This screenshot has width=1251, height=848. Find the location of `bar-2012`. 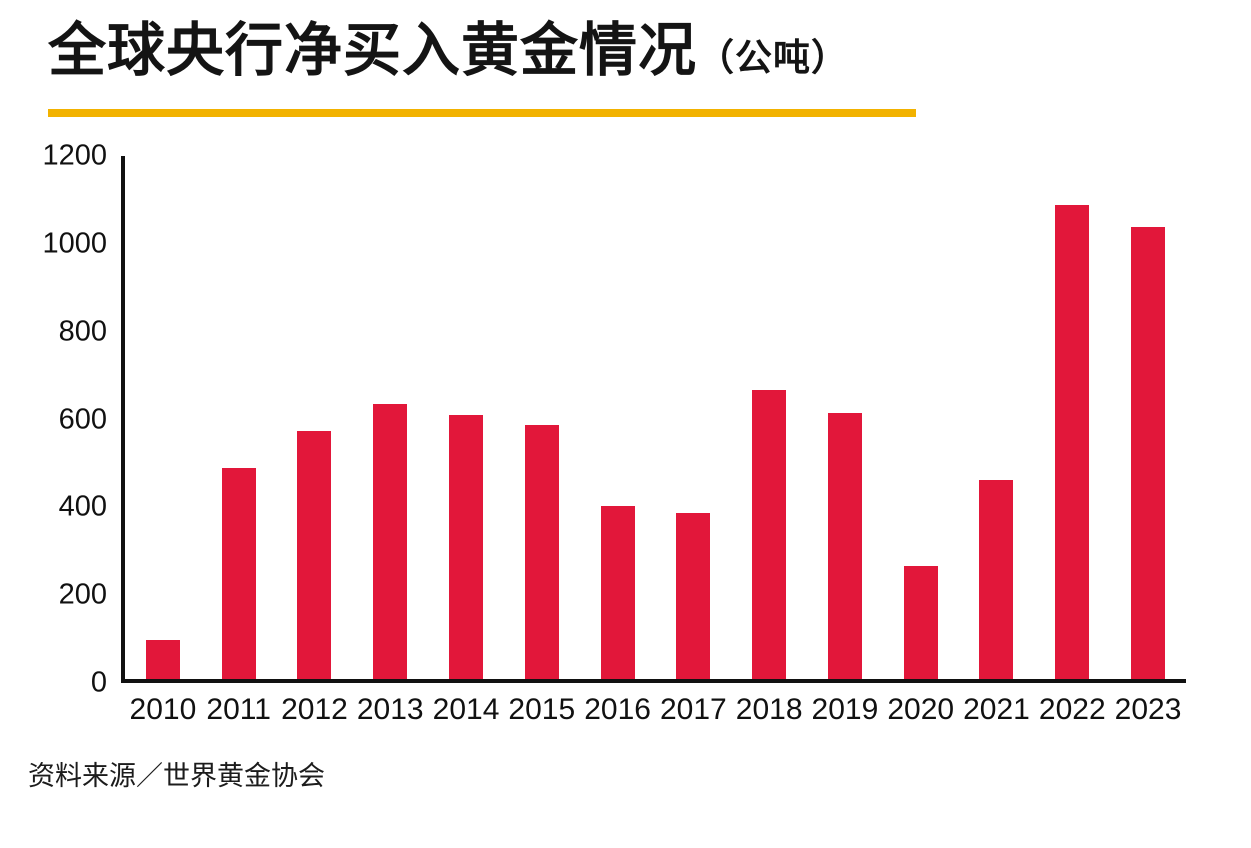

bar-2012 is located at coordinates (314, 554).